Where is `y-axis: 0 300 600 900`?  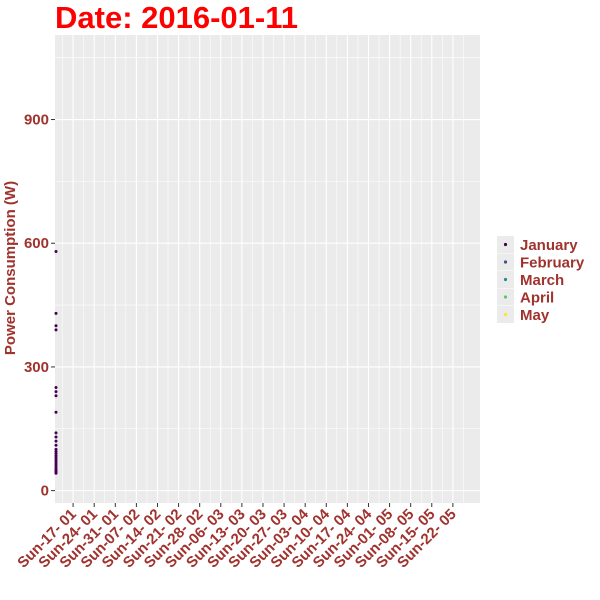
y-axis: 0 300 600 900 is located at coordinates (39, 306).